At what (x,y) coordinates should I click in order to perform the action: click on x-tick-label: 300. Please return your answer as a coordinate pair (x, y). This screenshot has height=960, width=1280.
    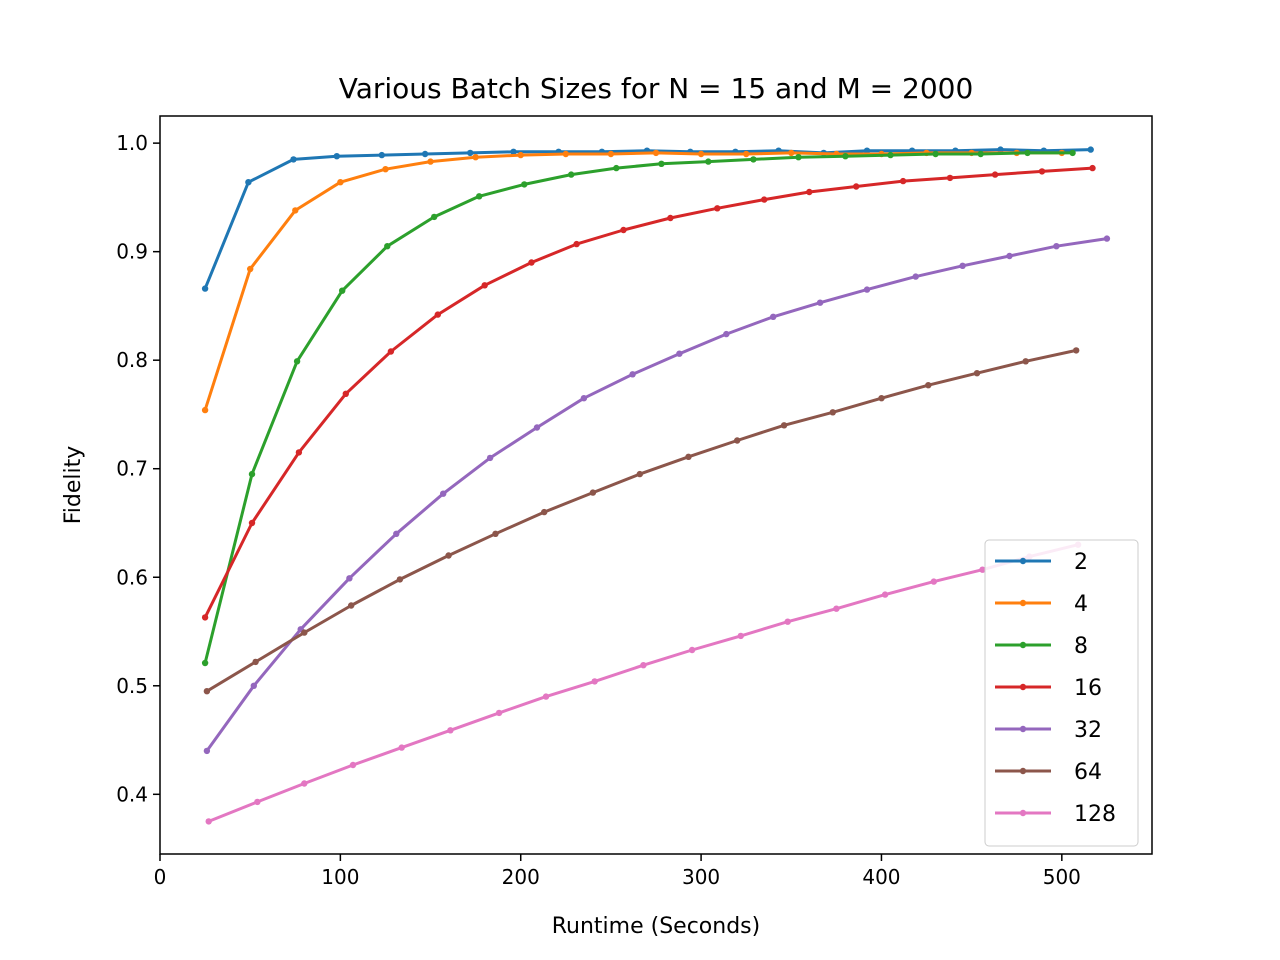
    Looking at the image, I should click on (701, 877).